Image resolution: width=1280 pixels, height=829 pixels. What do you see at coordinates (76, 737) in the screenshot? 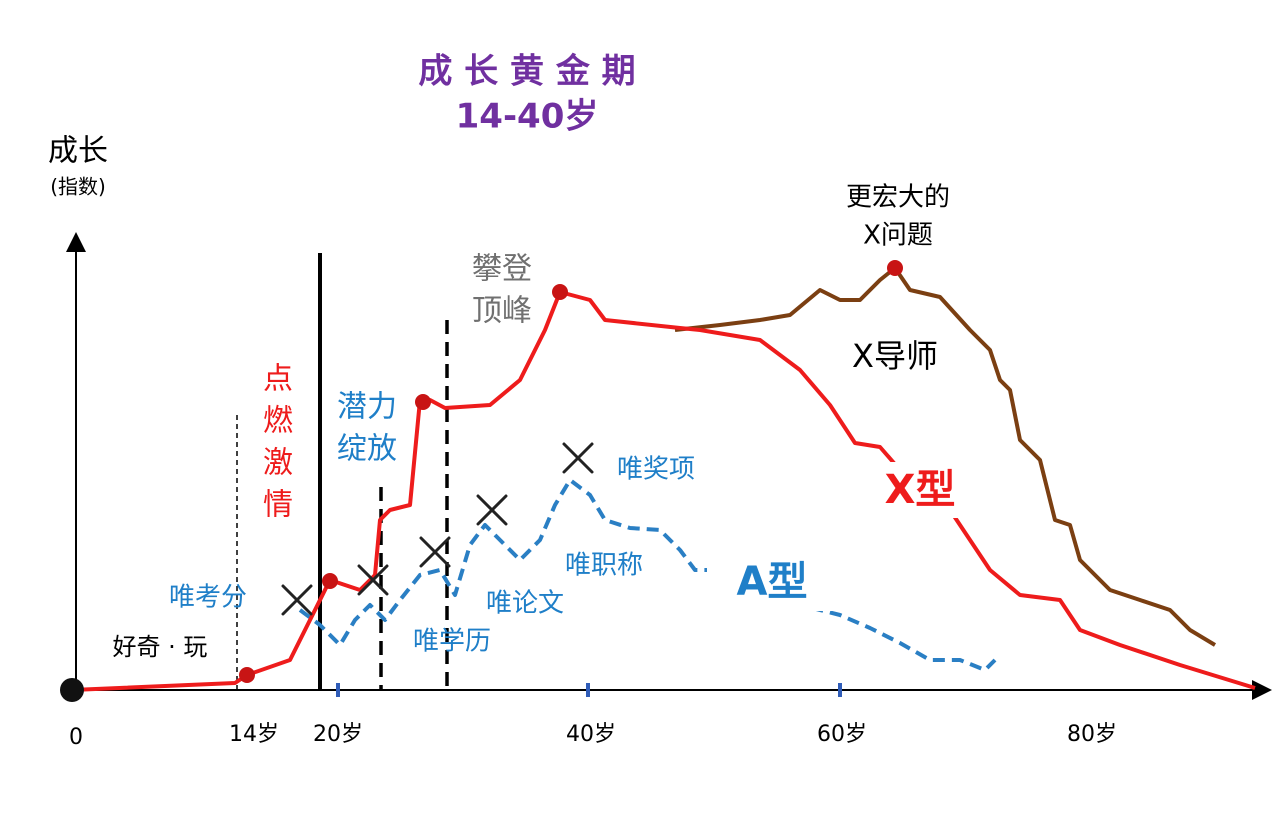
I see `x-label: 0` at bounding box center [76, 737].